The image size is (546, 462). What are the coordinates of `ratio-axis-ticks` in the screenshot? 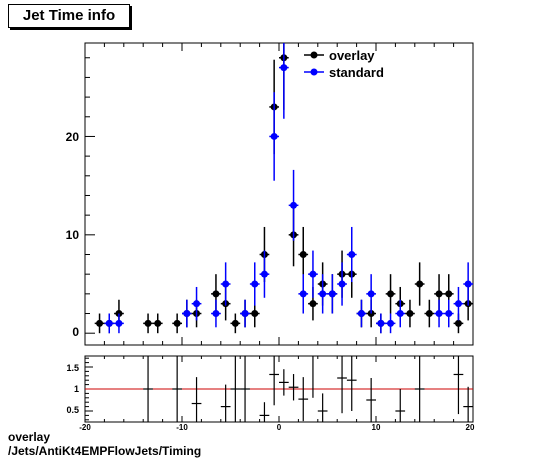 It's located at (279, 389).